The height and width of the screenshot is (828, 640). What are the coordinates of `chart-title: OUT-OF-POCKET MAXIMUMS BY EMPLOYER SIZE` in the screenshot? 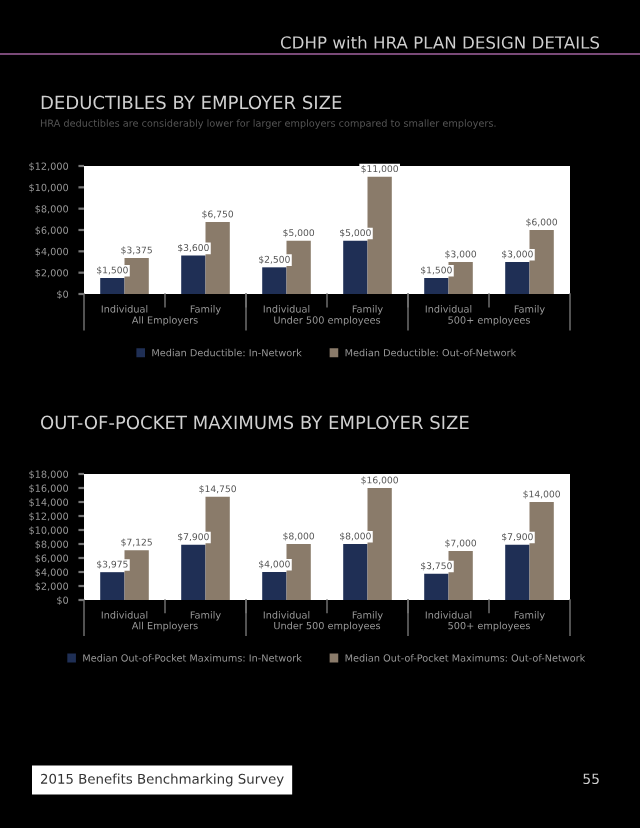 It's located at (255, 422).